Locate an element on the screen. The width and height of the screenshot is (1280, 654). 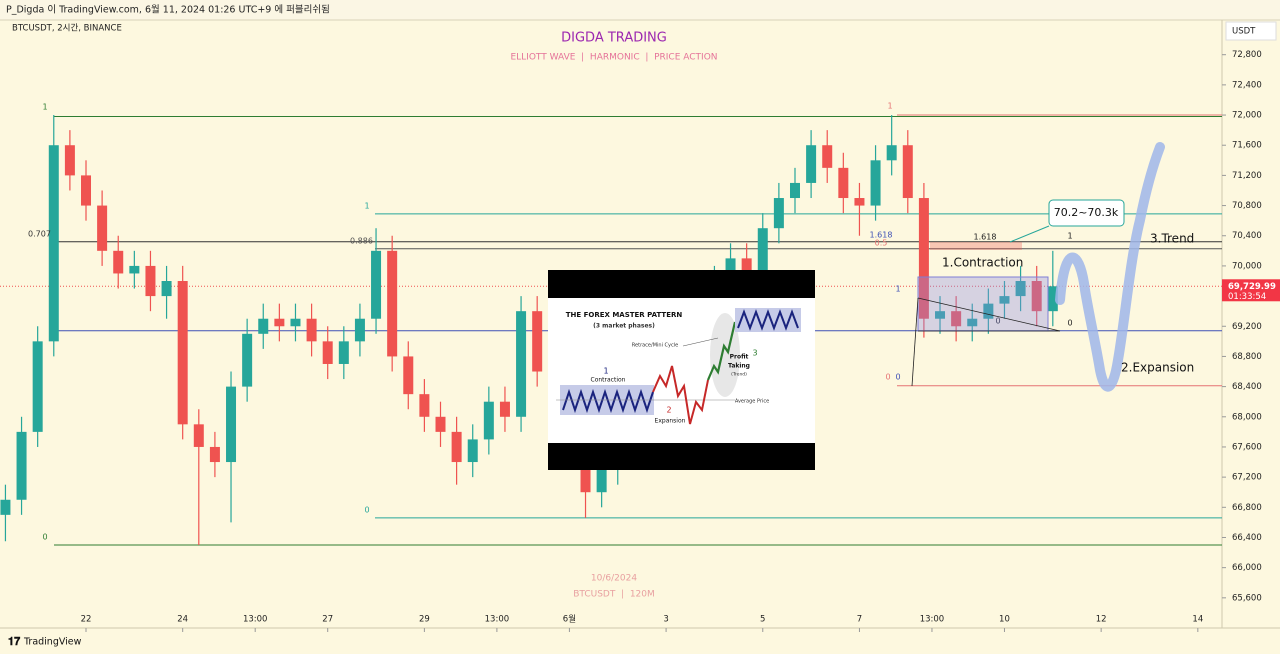
inset-pointer is located at coordinates (700, 342).